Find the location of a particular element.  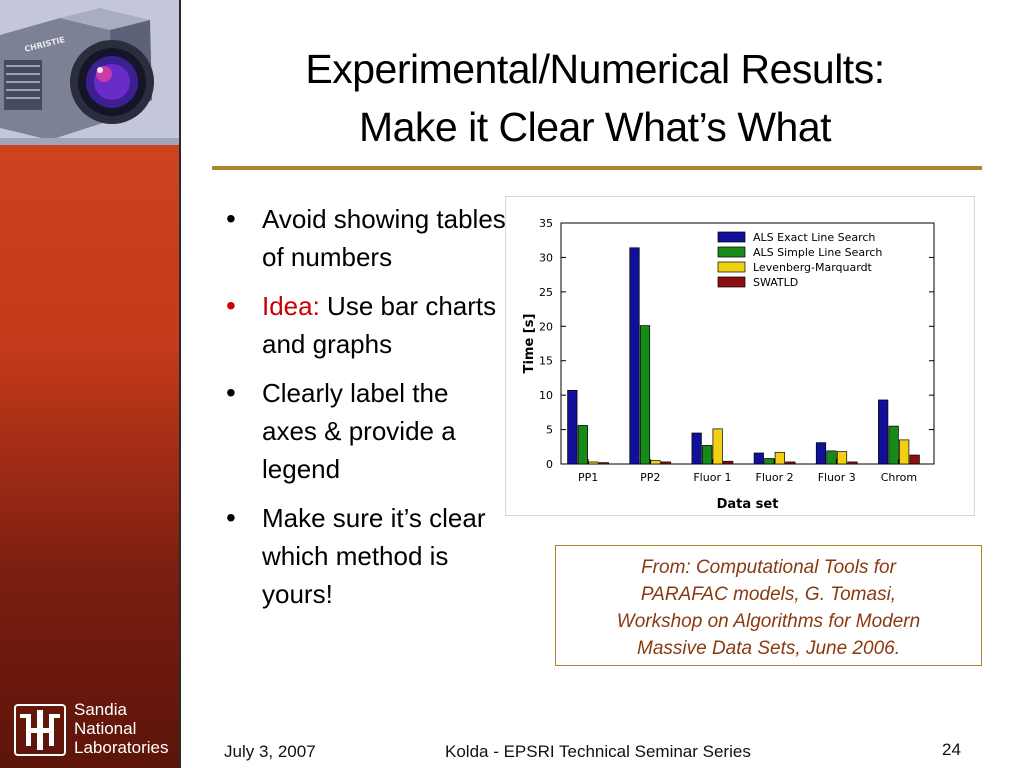

page-number: 24 is located at coordinates (951, 749).